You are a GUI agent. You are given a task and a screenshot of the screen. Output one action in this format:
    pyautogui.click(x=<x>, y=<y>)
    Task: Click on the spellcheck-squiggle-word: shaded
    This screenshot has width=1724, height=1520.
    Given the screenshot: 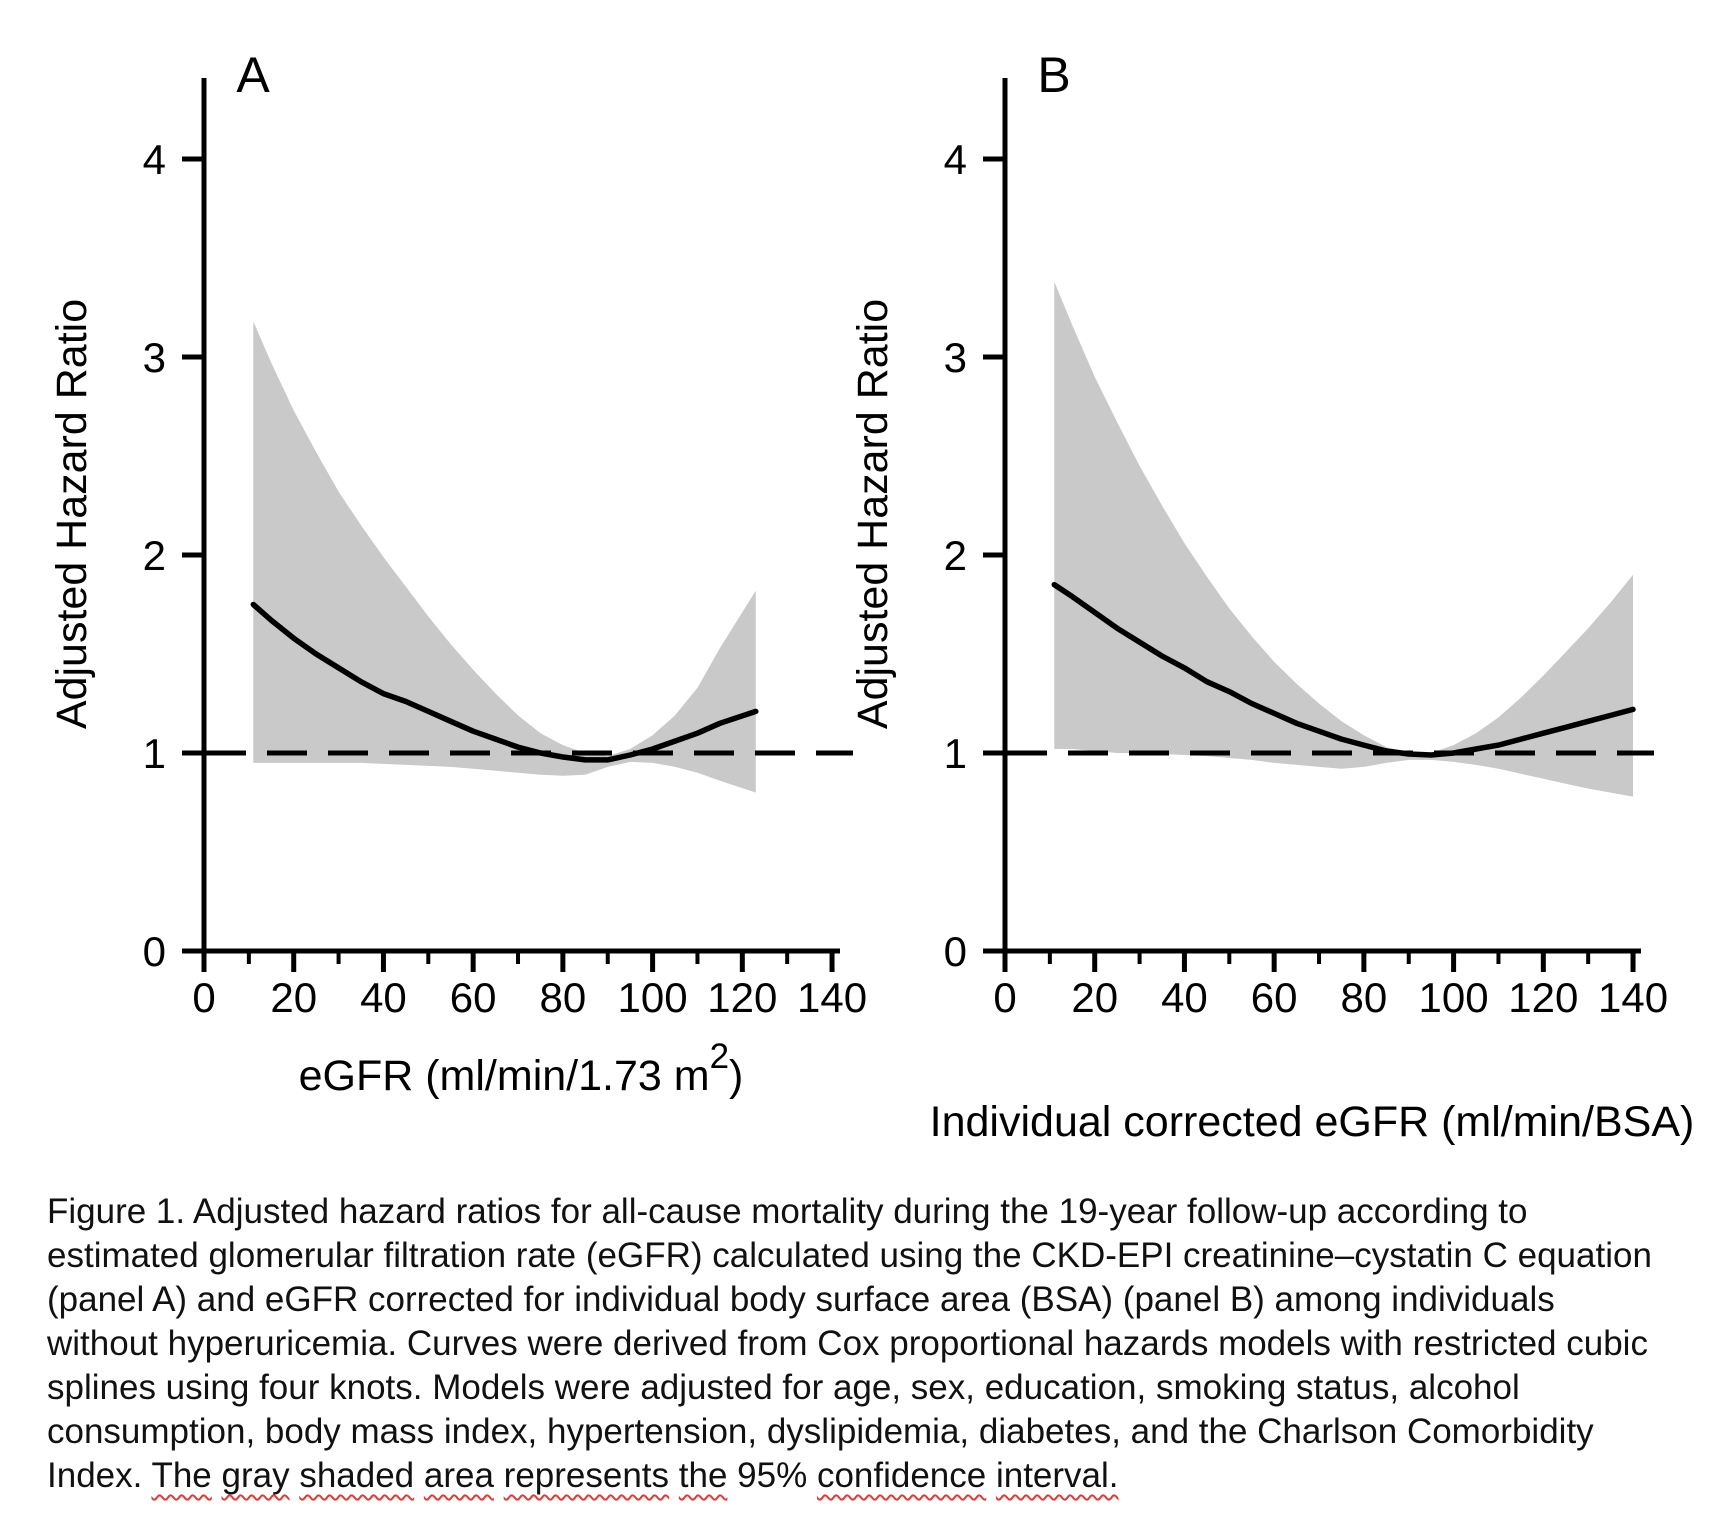 What is the action you would take?
    pyautogui.click(x=357, y=1475)
    